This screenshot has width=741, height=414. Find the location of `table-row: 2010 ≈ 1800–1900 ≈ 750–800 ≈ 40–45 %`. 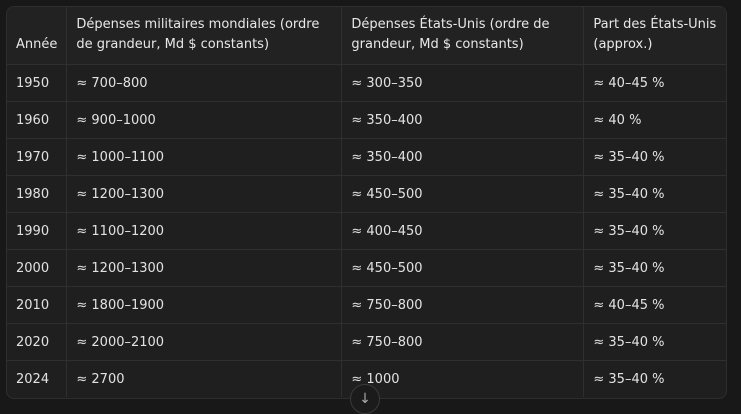

table-row: 2010 ≈ 1800–1900 ≈ 750–800 ≈ 40–45 % is located at coordinates (366, 305).